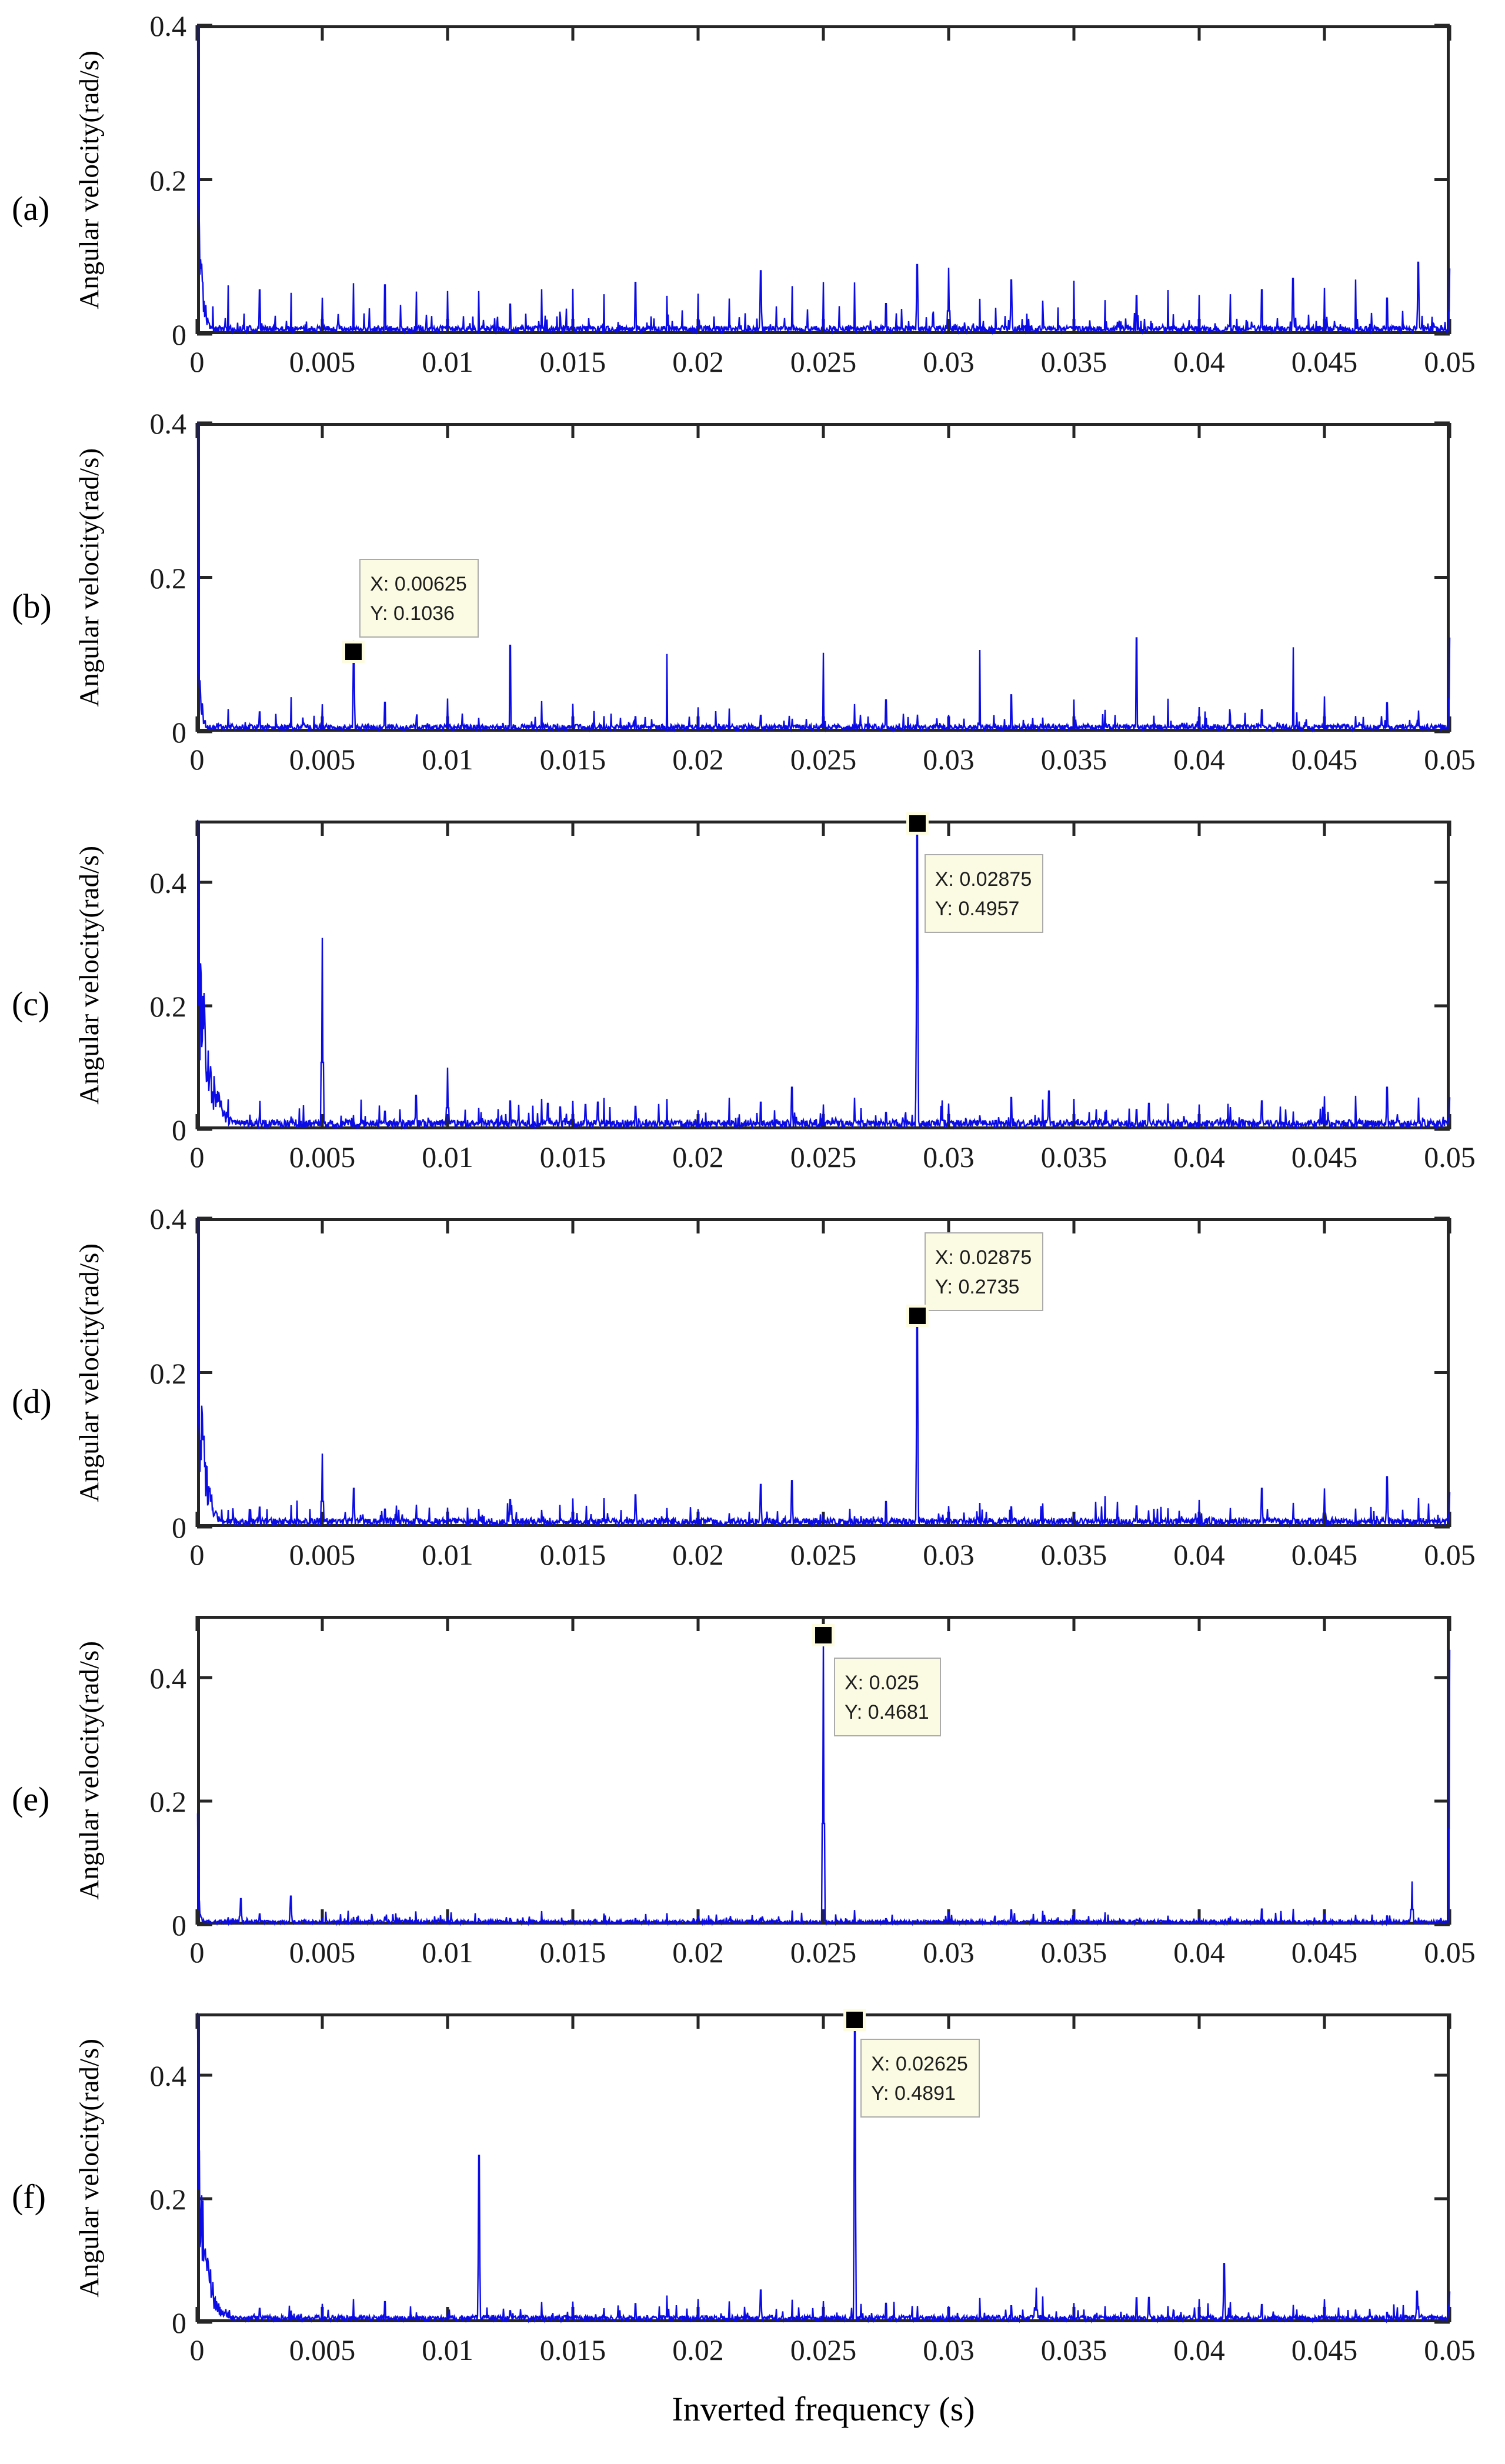 This screenshot has width=1505, height=2464. Describe the element at coordinates (888, 1697) in the screenshot. I see `datatip-box-e: X: 0.025 Y: 0.4681` at that location.